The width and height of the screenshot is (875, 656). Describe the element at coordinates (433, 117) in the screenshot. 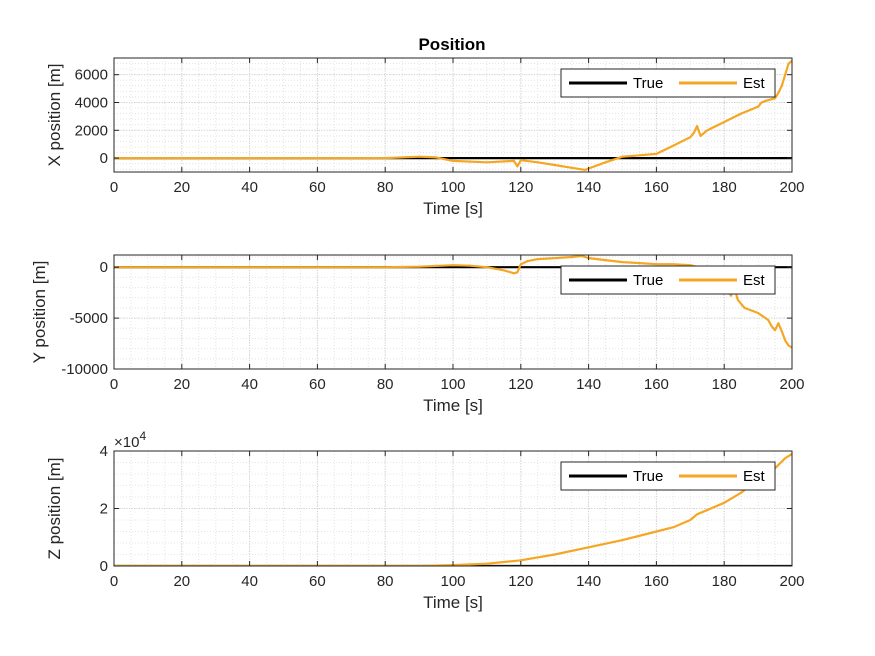

I see `y-ticks: 0 2000 4000 6000` at that location.